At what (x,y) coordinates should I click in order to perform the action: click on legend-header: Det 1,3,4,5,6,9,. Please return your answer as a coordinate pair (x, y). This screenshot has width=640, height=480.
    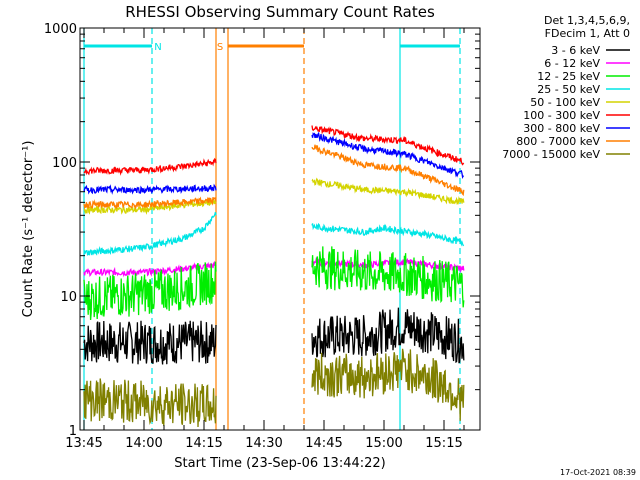
    Looking at the image, I should click on (587, 20).